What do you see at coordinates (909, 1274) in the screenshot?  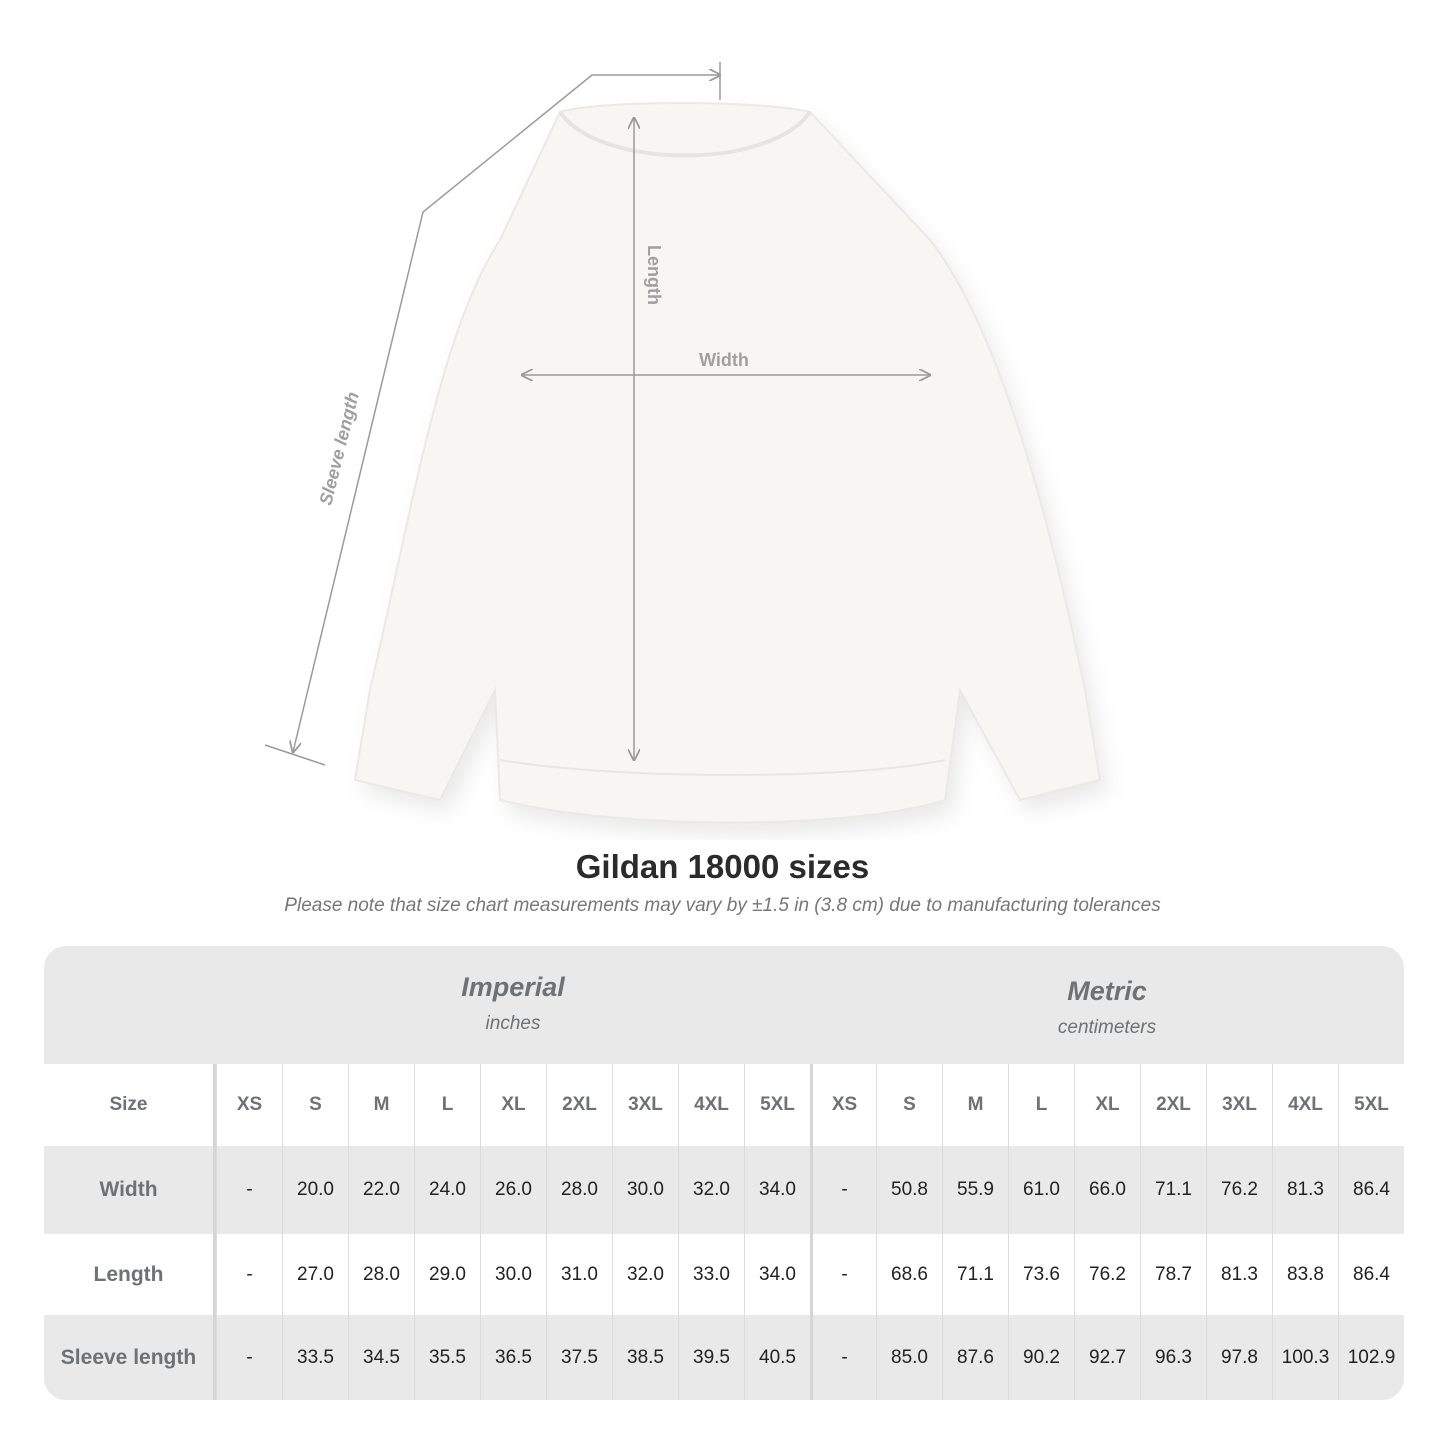 I see `metric-cell: 68.6` at bounding box center [909, 1274].